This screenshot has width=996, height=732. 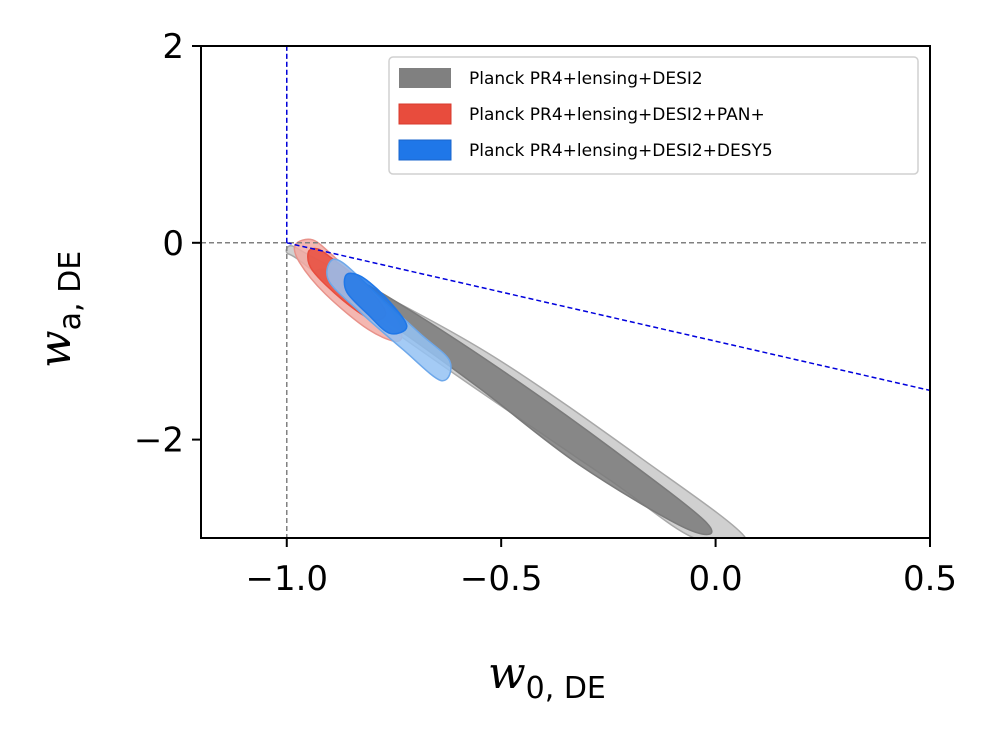 What do you see at coordinates (930, 579) in the screenshot?
I see `x-tick-label: 0.5` at bounding box center [930, 579].